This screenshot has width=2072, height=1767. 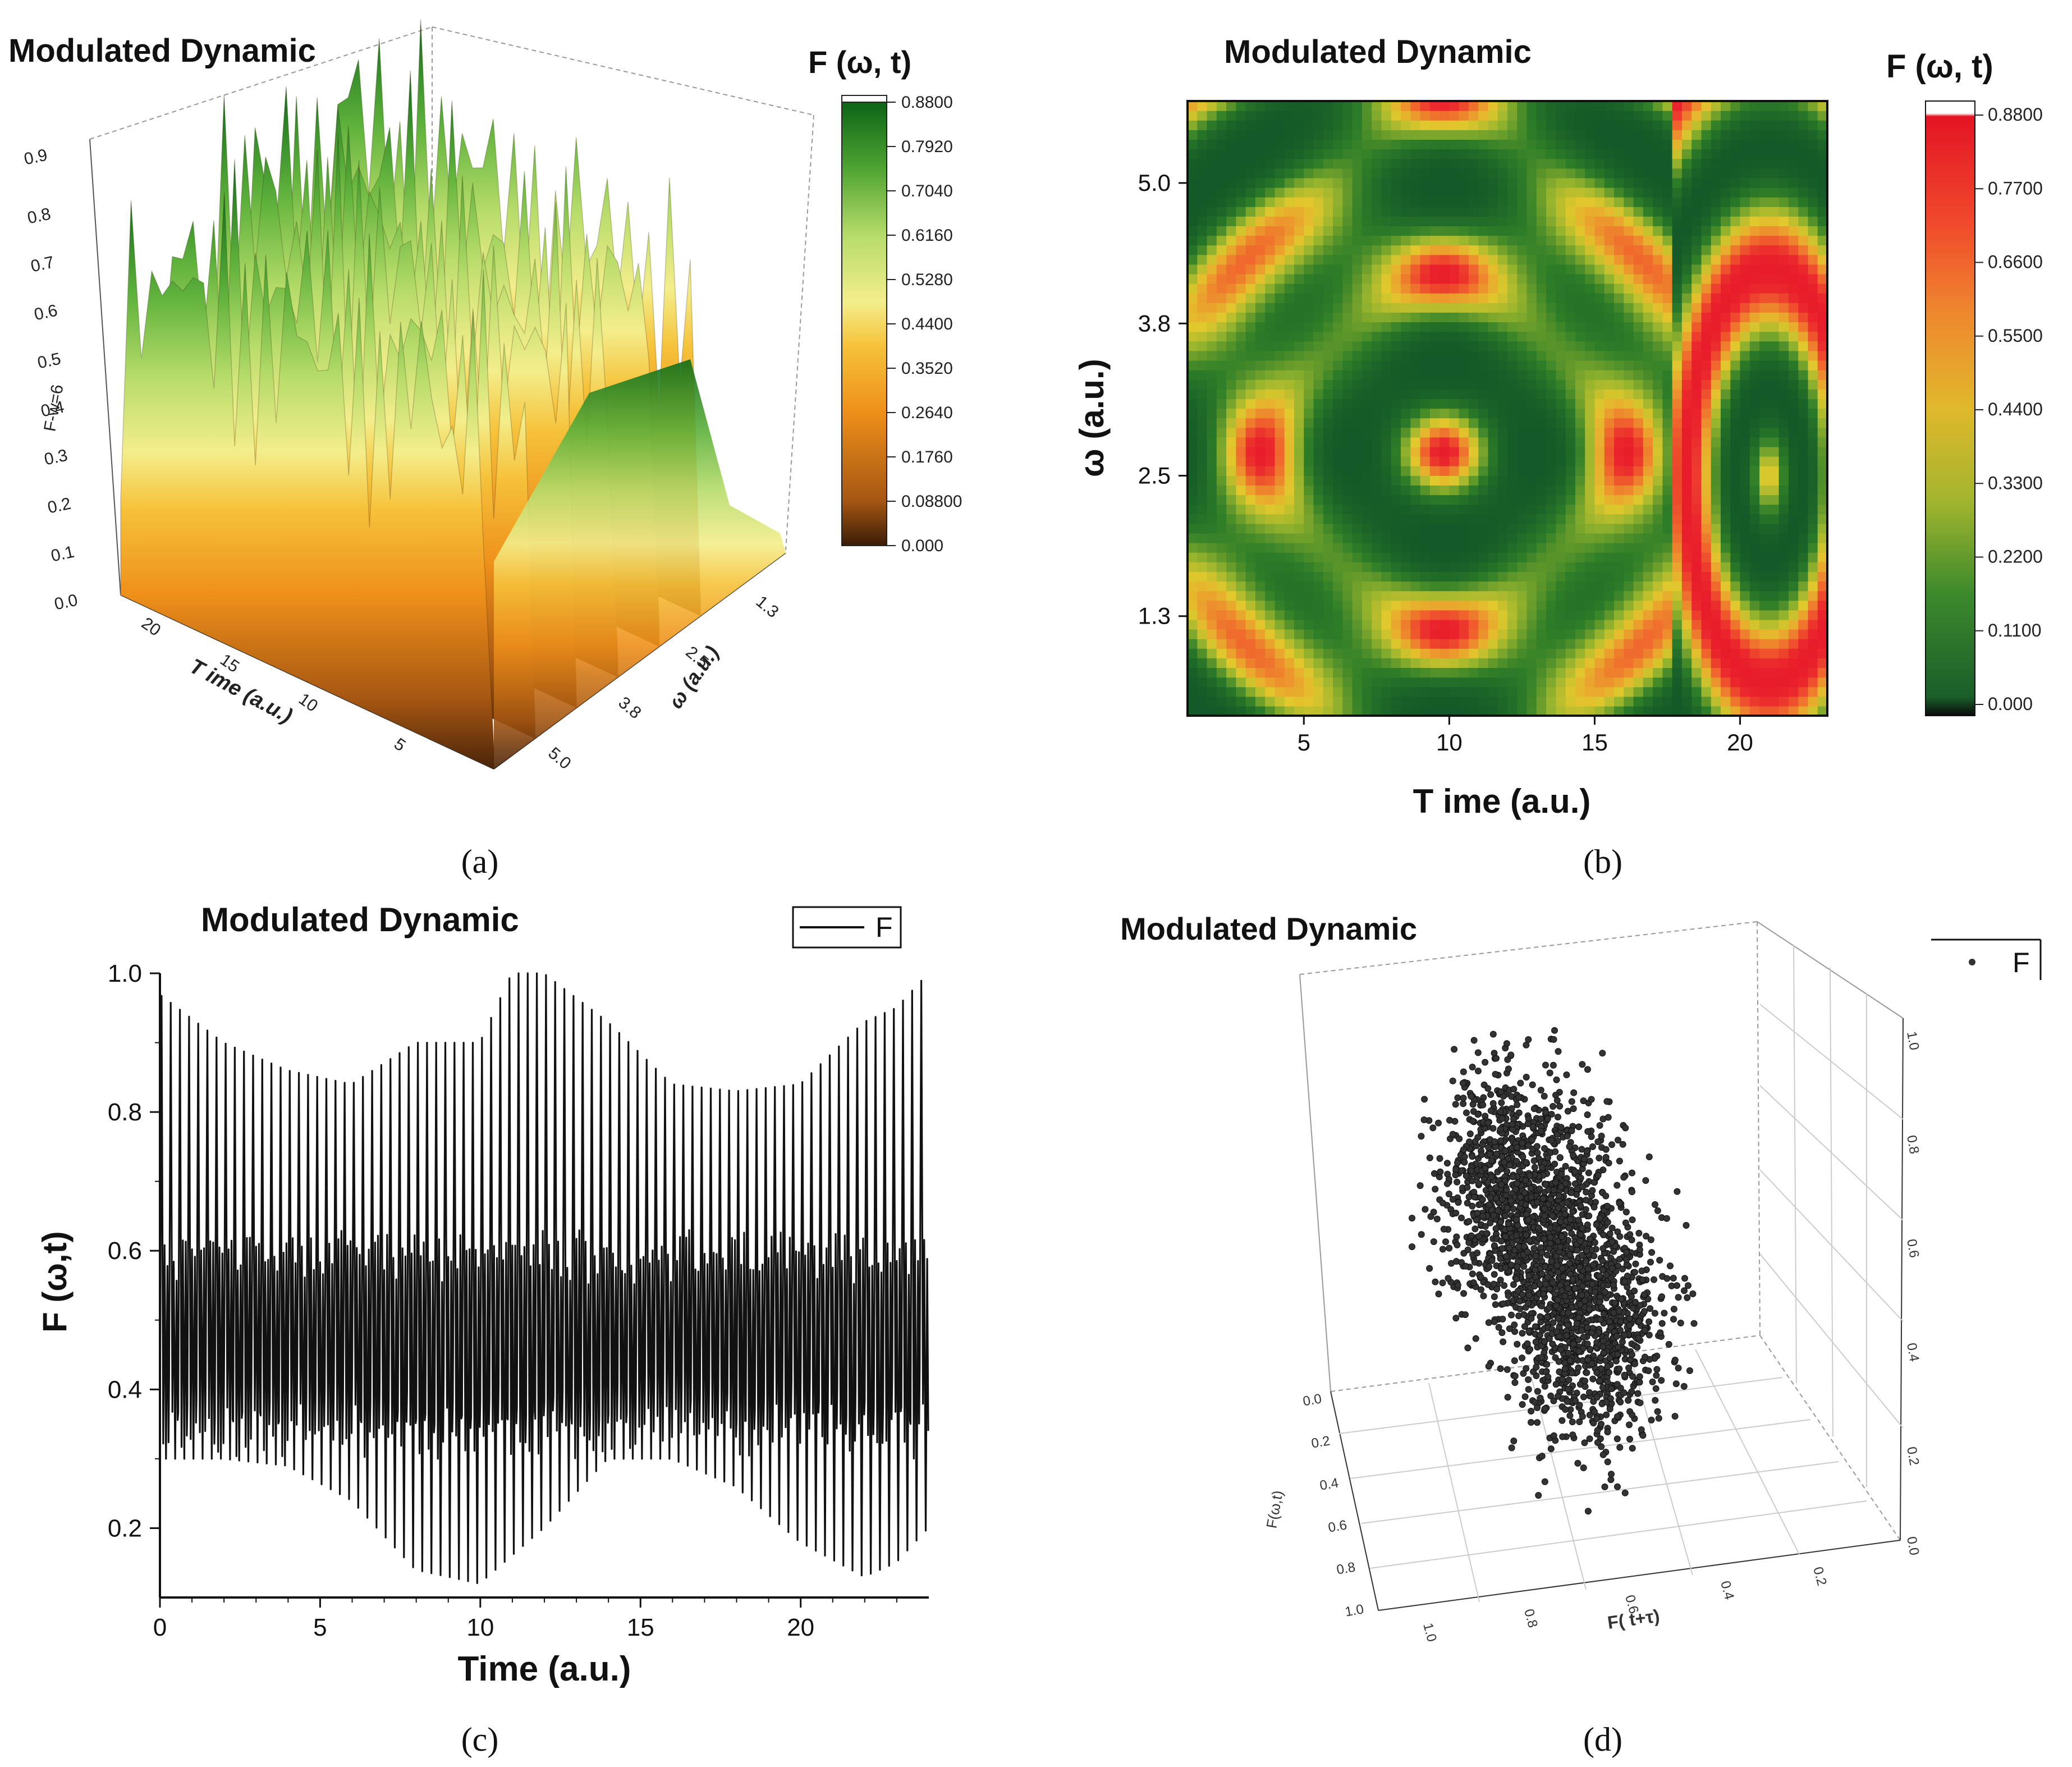 I want to click on colorbar-gradient, so click(x=864, y=324).